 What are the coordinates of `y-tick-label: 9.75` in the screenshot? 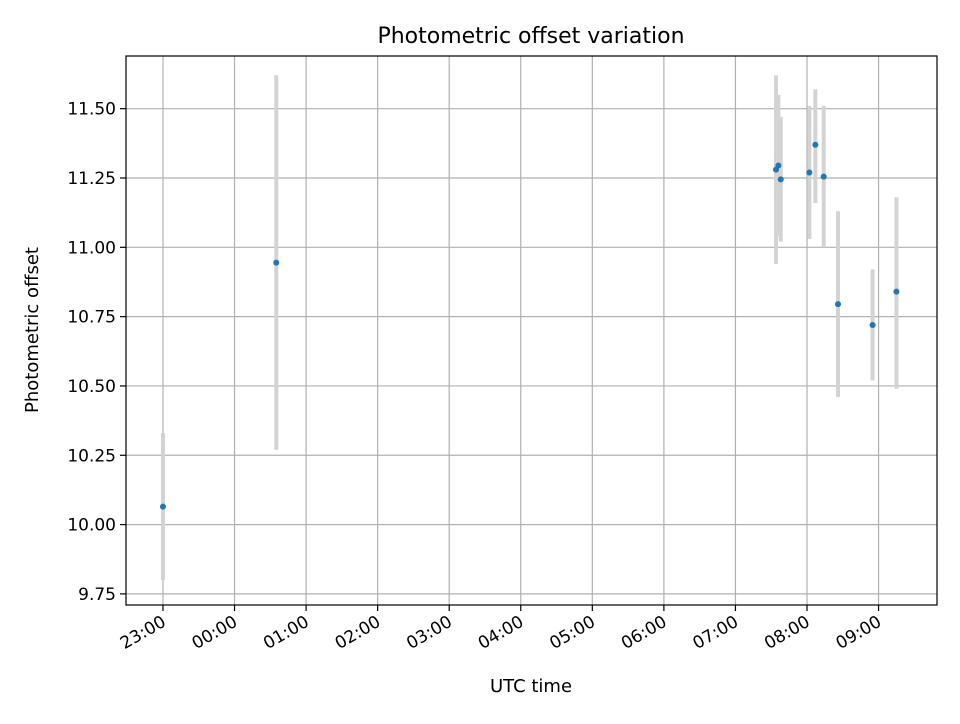 It's located at (97, 595).